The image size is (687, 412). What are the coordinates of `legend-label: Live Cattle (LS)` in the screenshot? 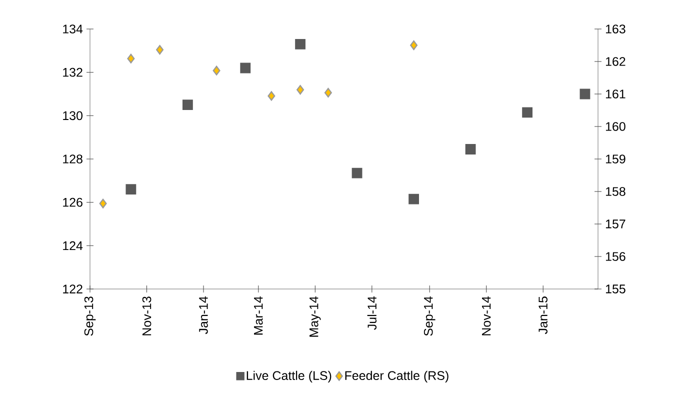 It's located at (289, 376).